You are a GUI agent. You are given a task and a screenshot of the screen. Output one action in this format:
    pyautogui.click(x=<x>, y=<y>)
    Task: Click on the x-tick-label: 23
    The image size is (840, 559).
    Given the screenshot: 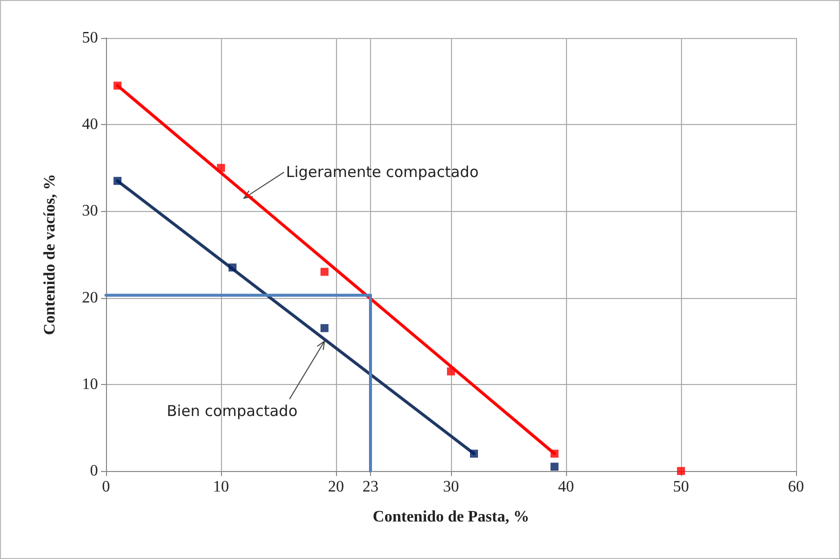 What is the action you would take?
    pyautogui.click(x=370, y=487)
    